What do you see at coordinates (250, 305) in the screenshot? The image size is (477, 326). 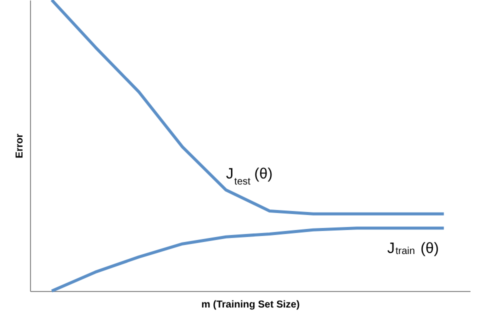 I see `x-axis-title: m (Training Set Size)` at bounding box center [250, 305].